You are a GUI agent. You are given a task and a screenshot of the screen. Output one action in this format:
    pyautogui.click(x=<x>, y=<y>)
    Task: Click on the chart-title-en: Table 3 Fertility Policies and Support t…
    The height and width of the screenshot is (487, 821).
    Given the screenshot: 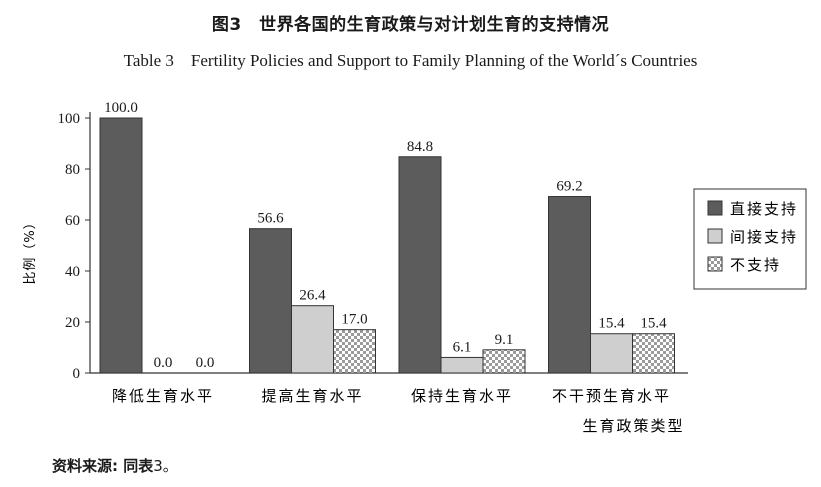 What is the action you would take?
    pyautogui.click(x=410, y=60)
    